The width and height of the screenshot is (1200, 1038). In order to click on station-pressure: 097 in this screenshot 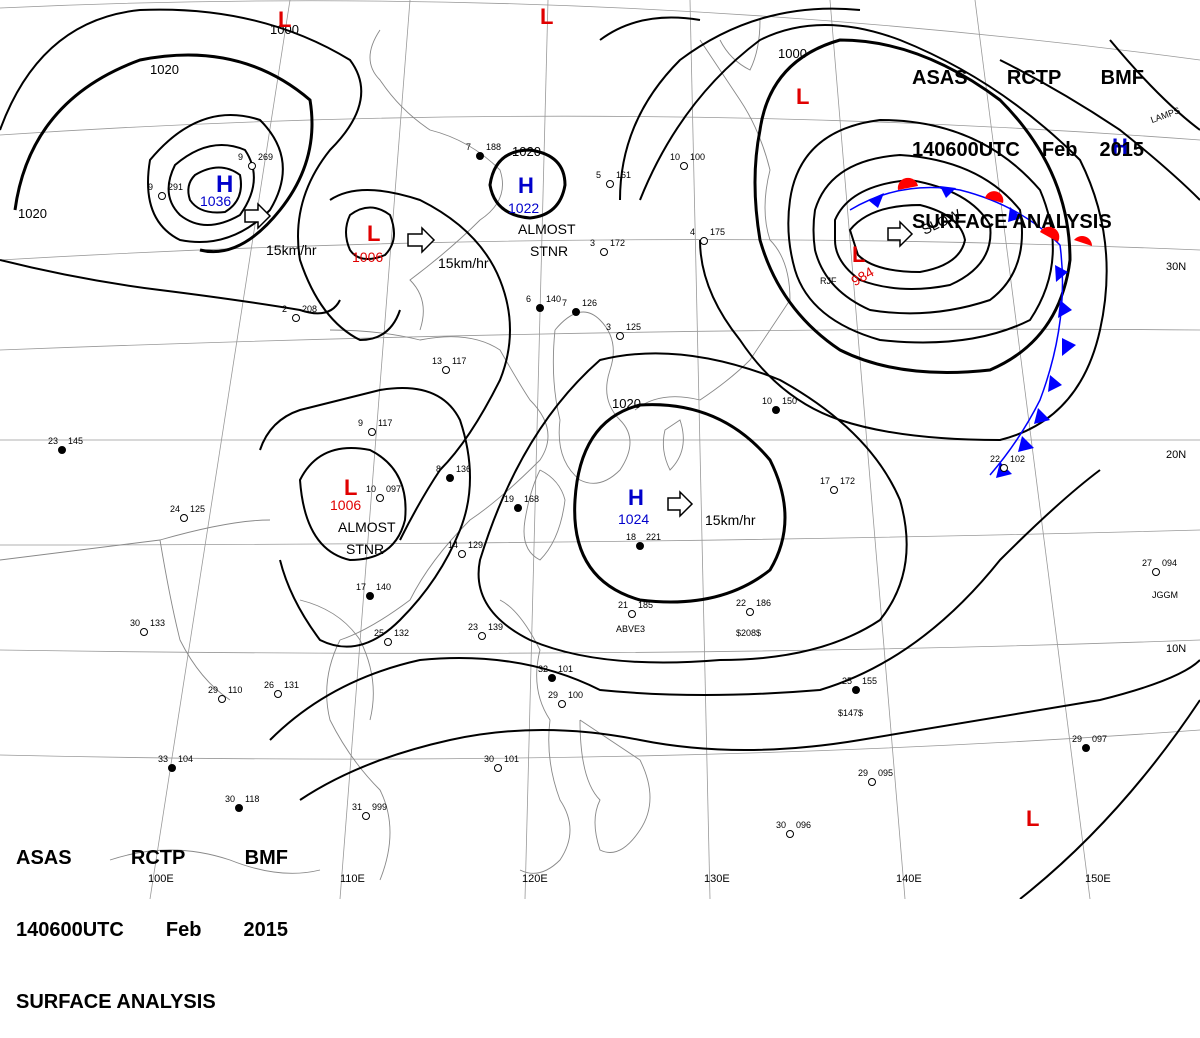, I will do `click(393, 489)`.